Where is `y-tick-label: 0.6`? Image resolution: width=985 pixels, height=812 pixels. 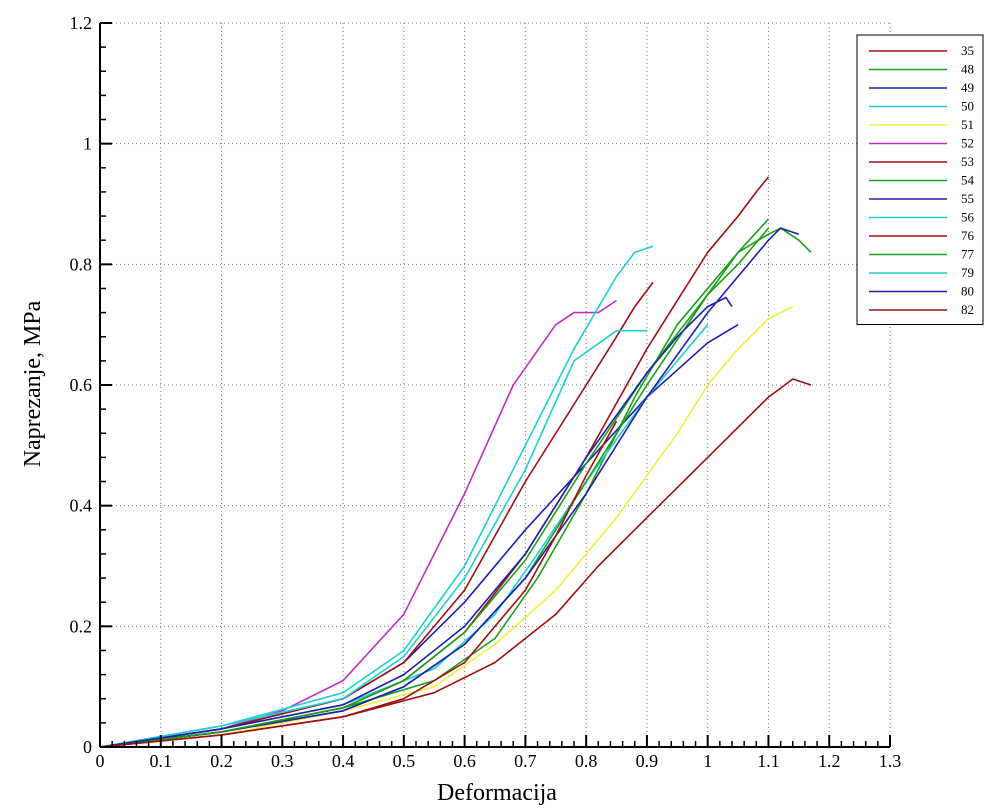 y-tick-label: 0.6 is located at coordinates (81, 385).